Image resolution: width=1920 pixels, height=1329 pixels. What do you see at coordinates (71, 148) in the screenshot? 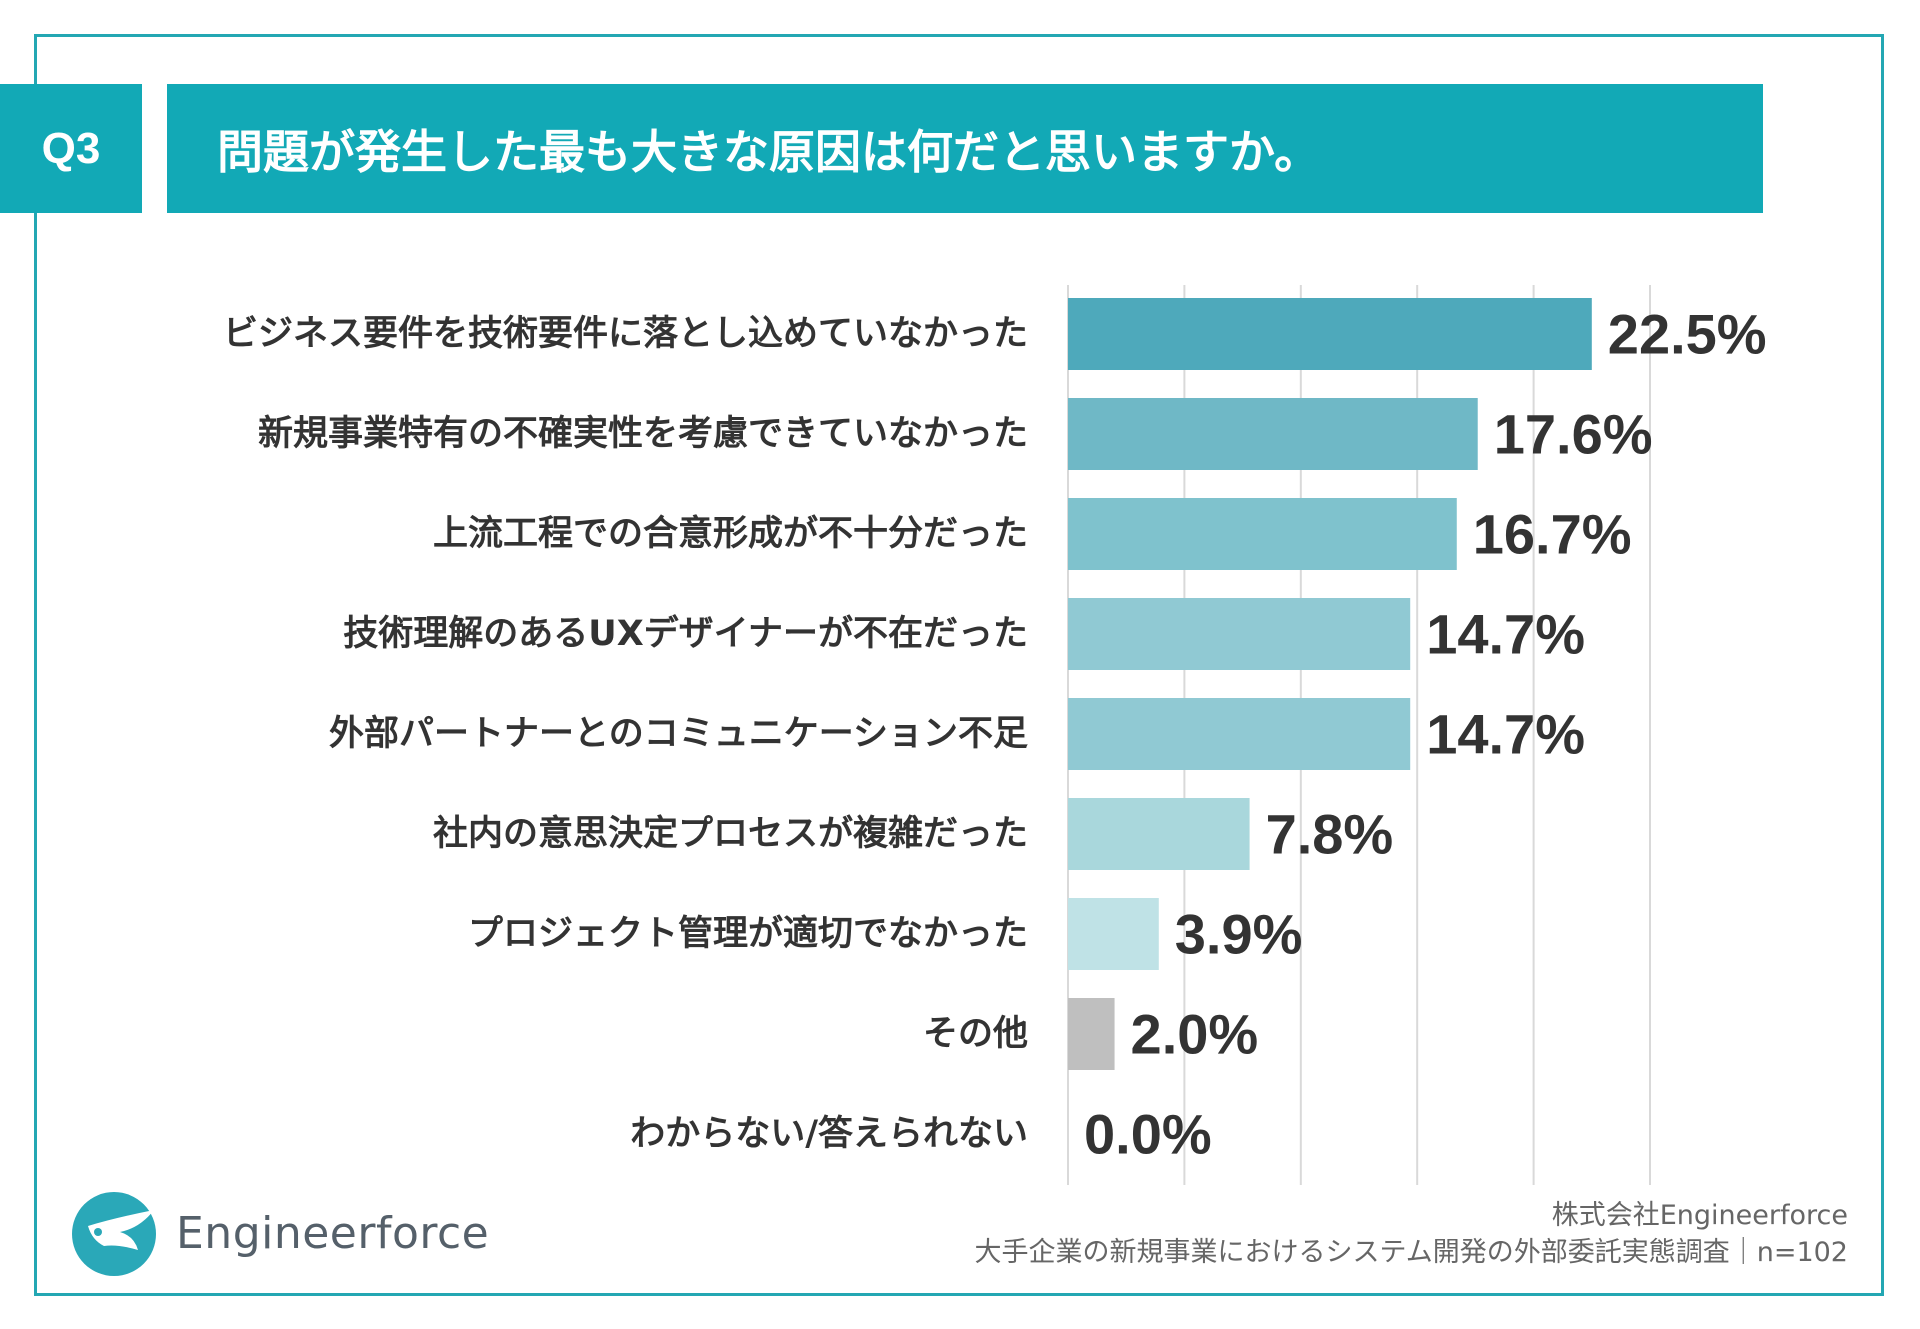
I see `question-number: Q3` at bounding box center [71, 148].